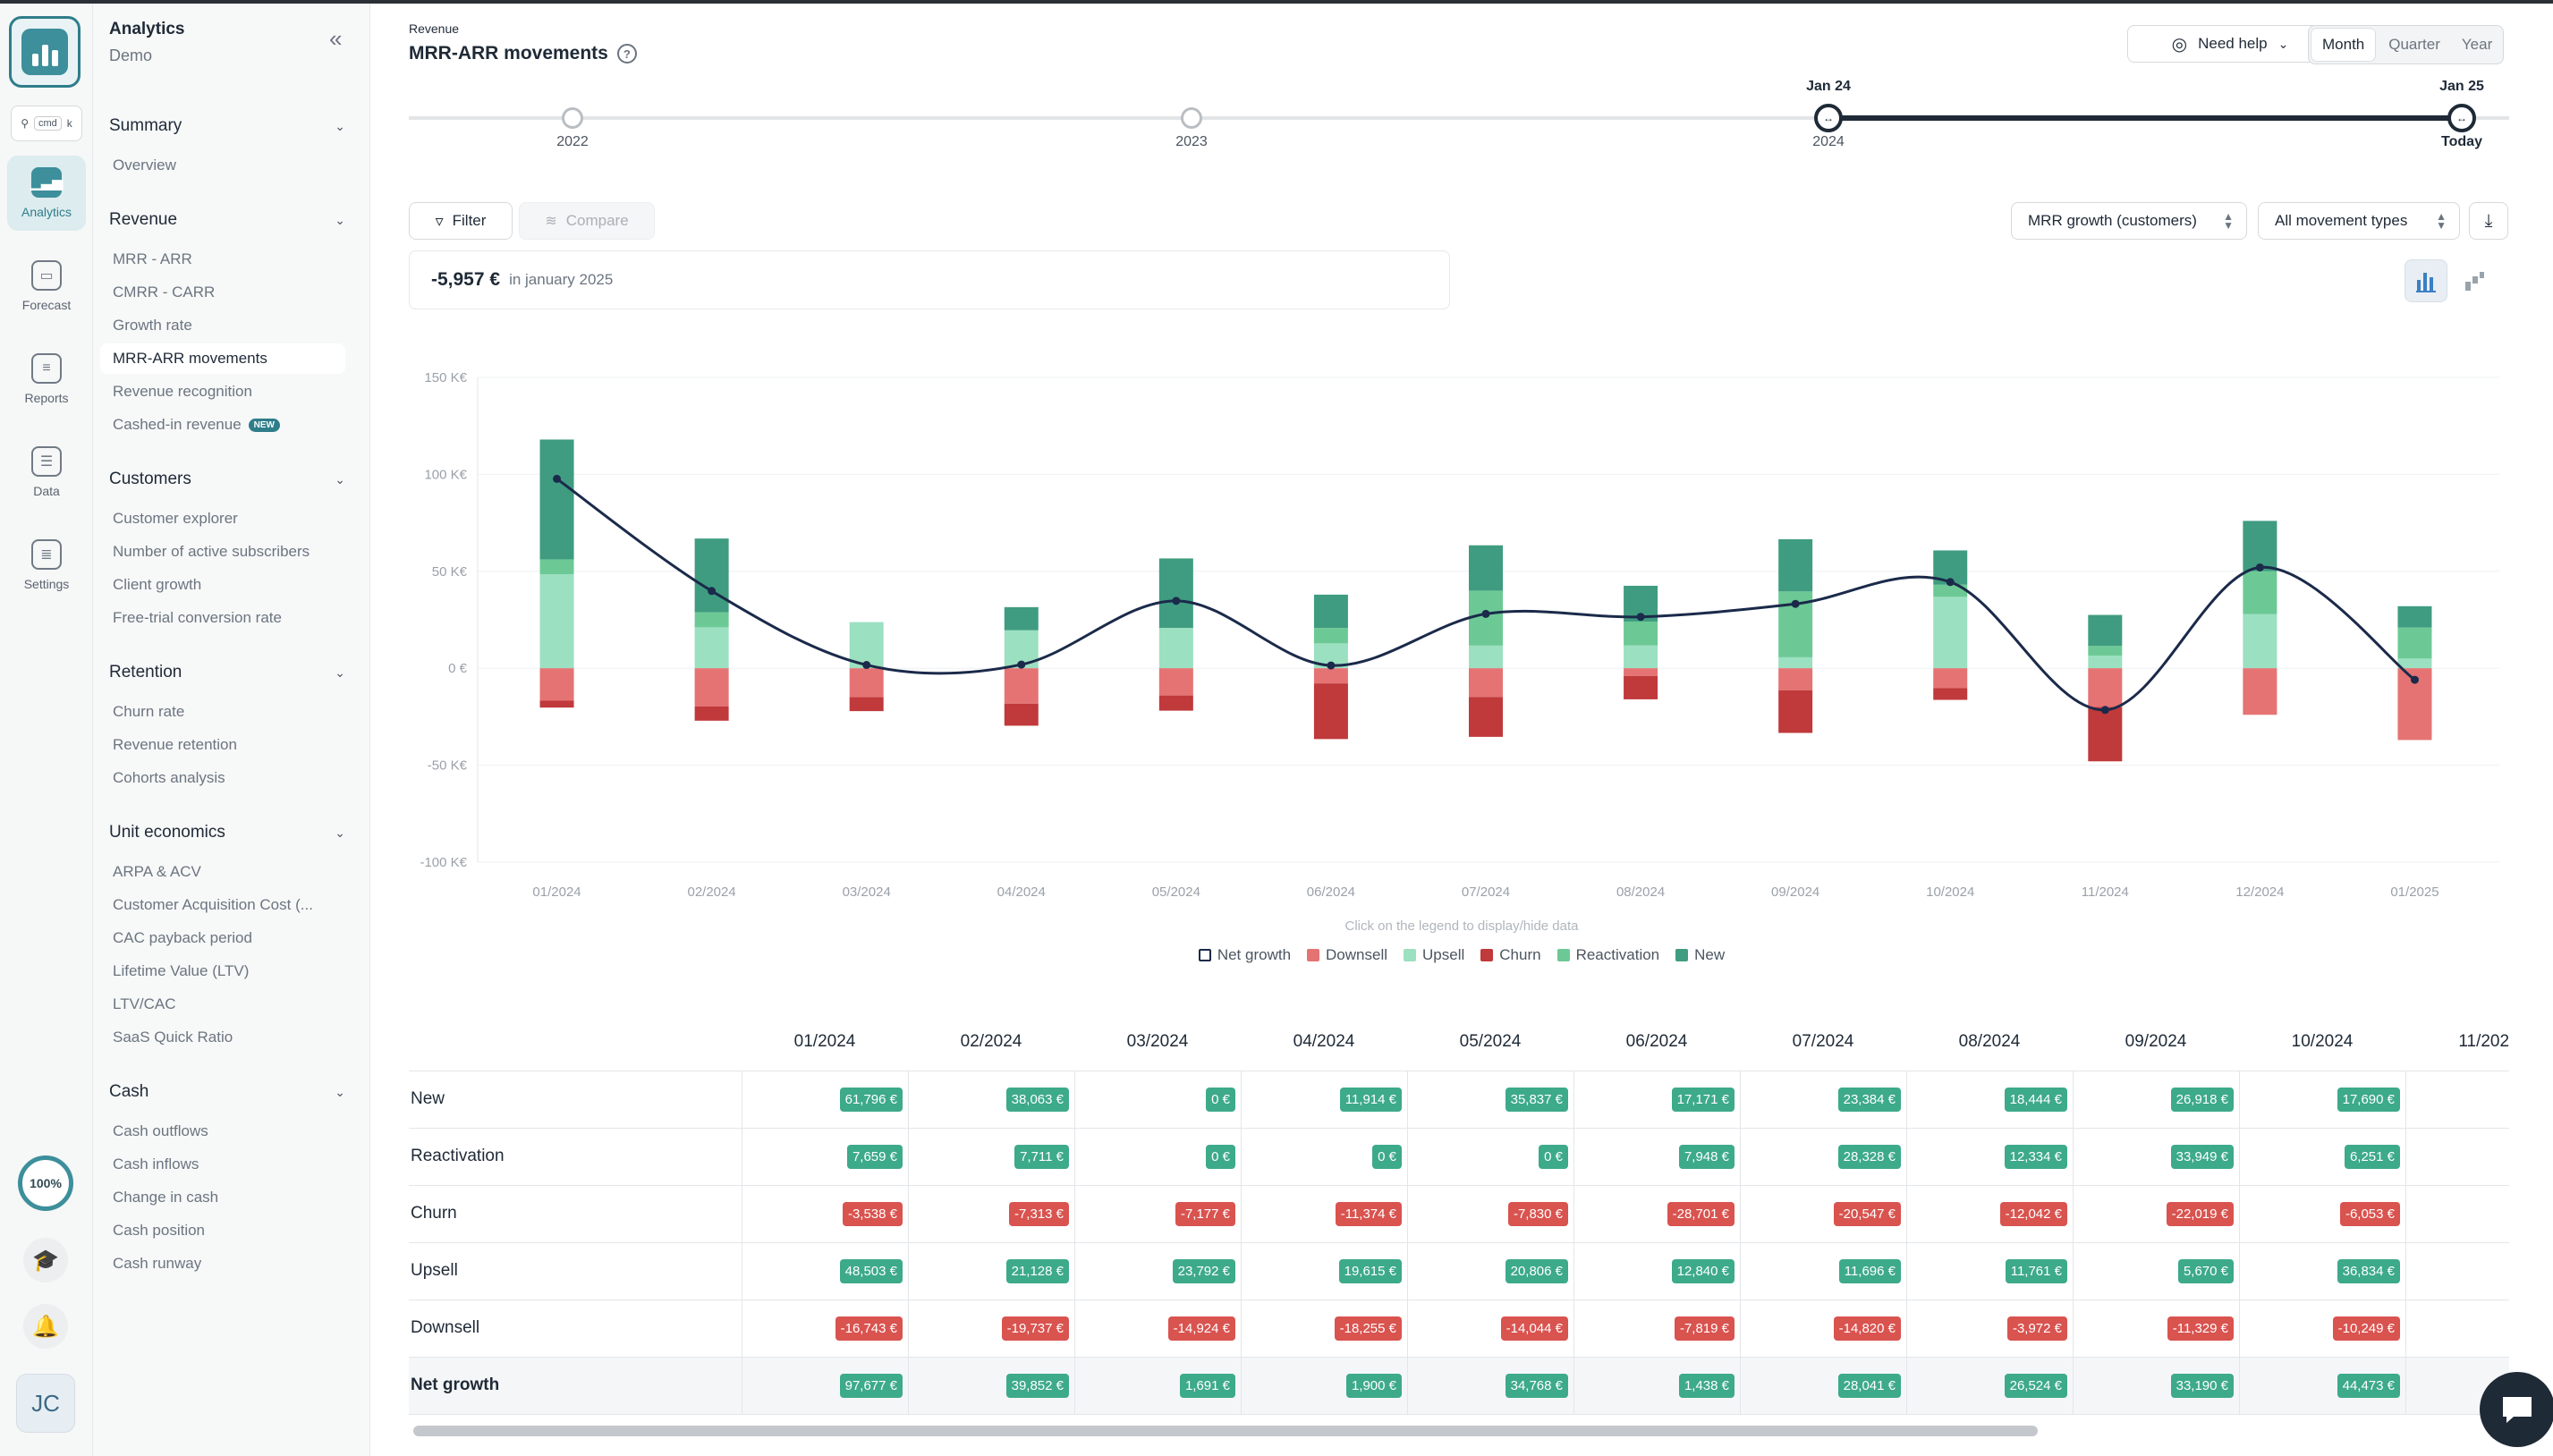  I want to click on table-horizontal-scrollbar, so click(1225, 1431).